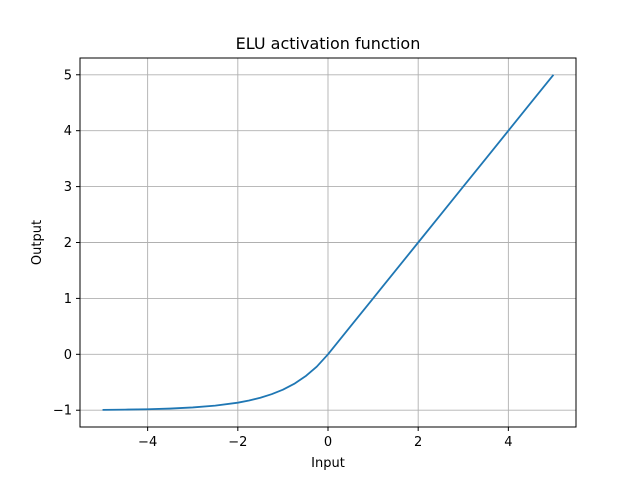 The image size is (640, 480). What do you see at coordinates (68, 75) in the screenshot?
I see `y-tick-label: 5` at bounding box center [68, 75].